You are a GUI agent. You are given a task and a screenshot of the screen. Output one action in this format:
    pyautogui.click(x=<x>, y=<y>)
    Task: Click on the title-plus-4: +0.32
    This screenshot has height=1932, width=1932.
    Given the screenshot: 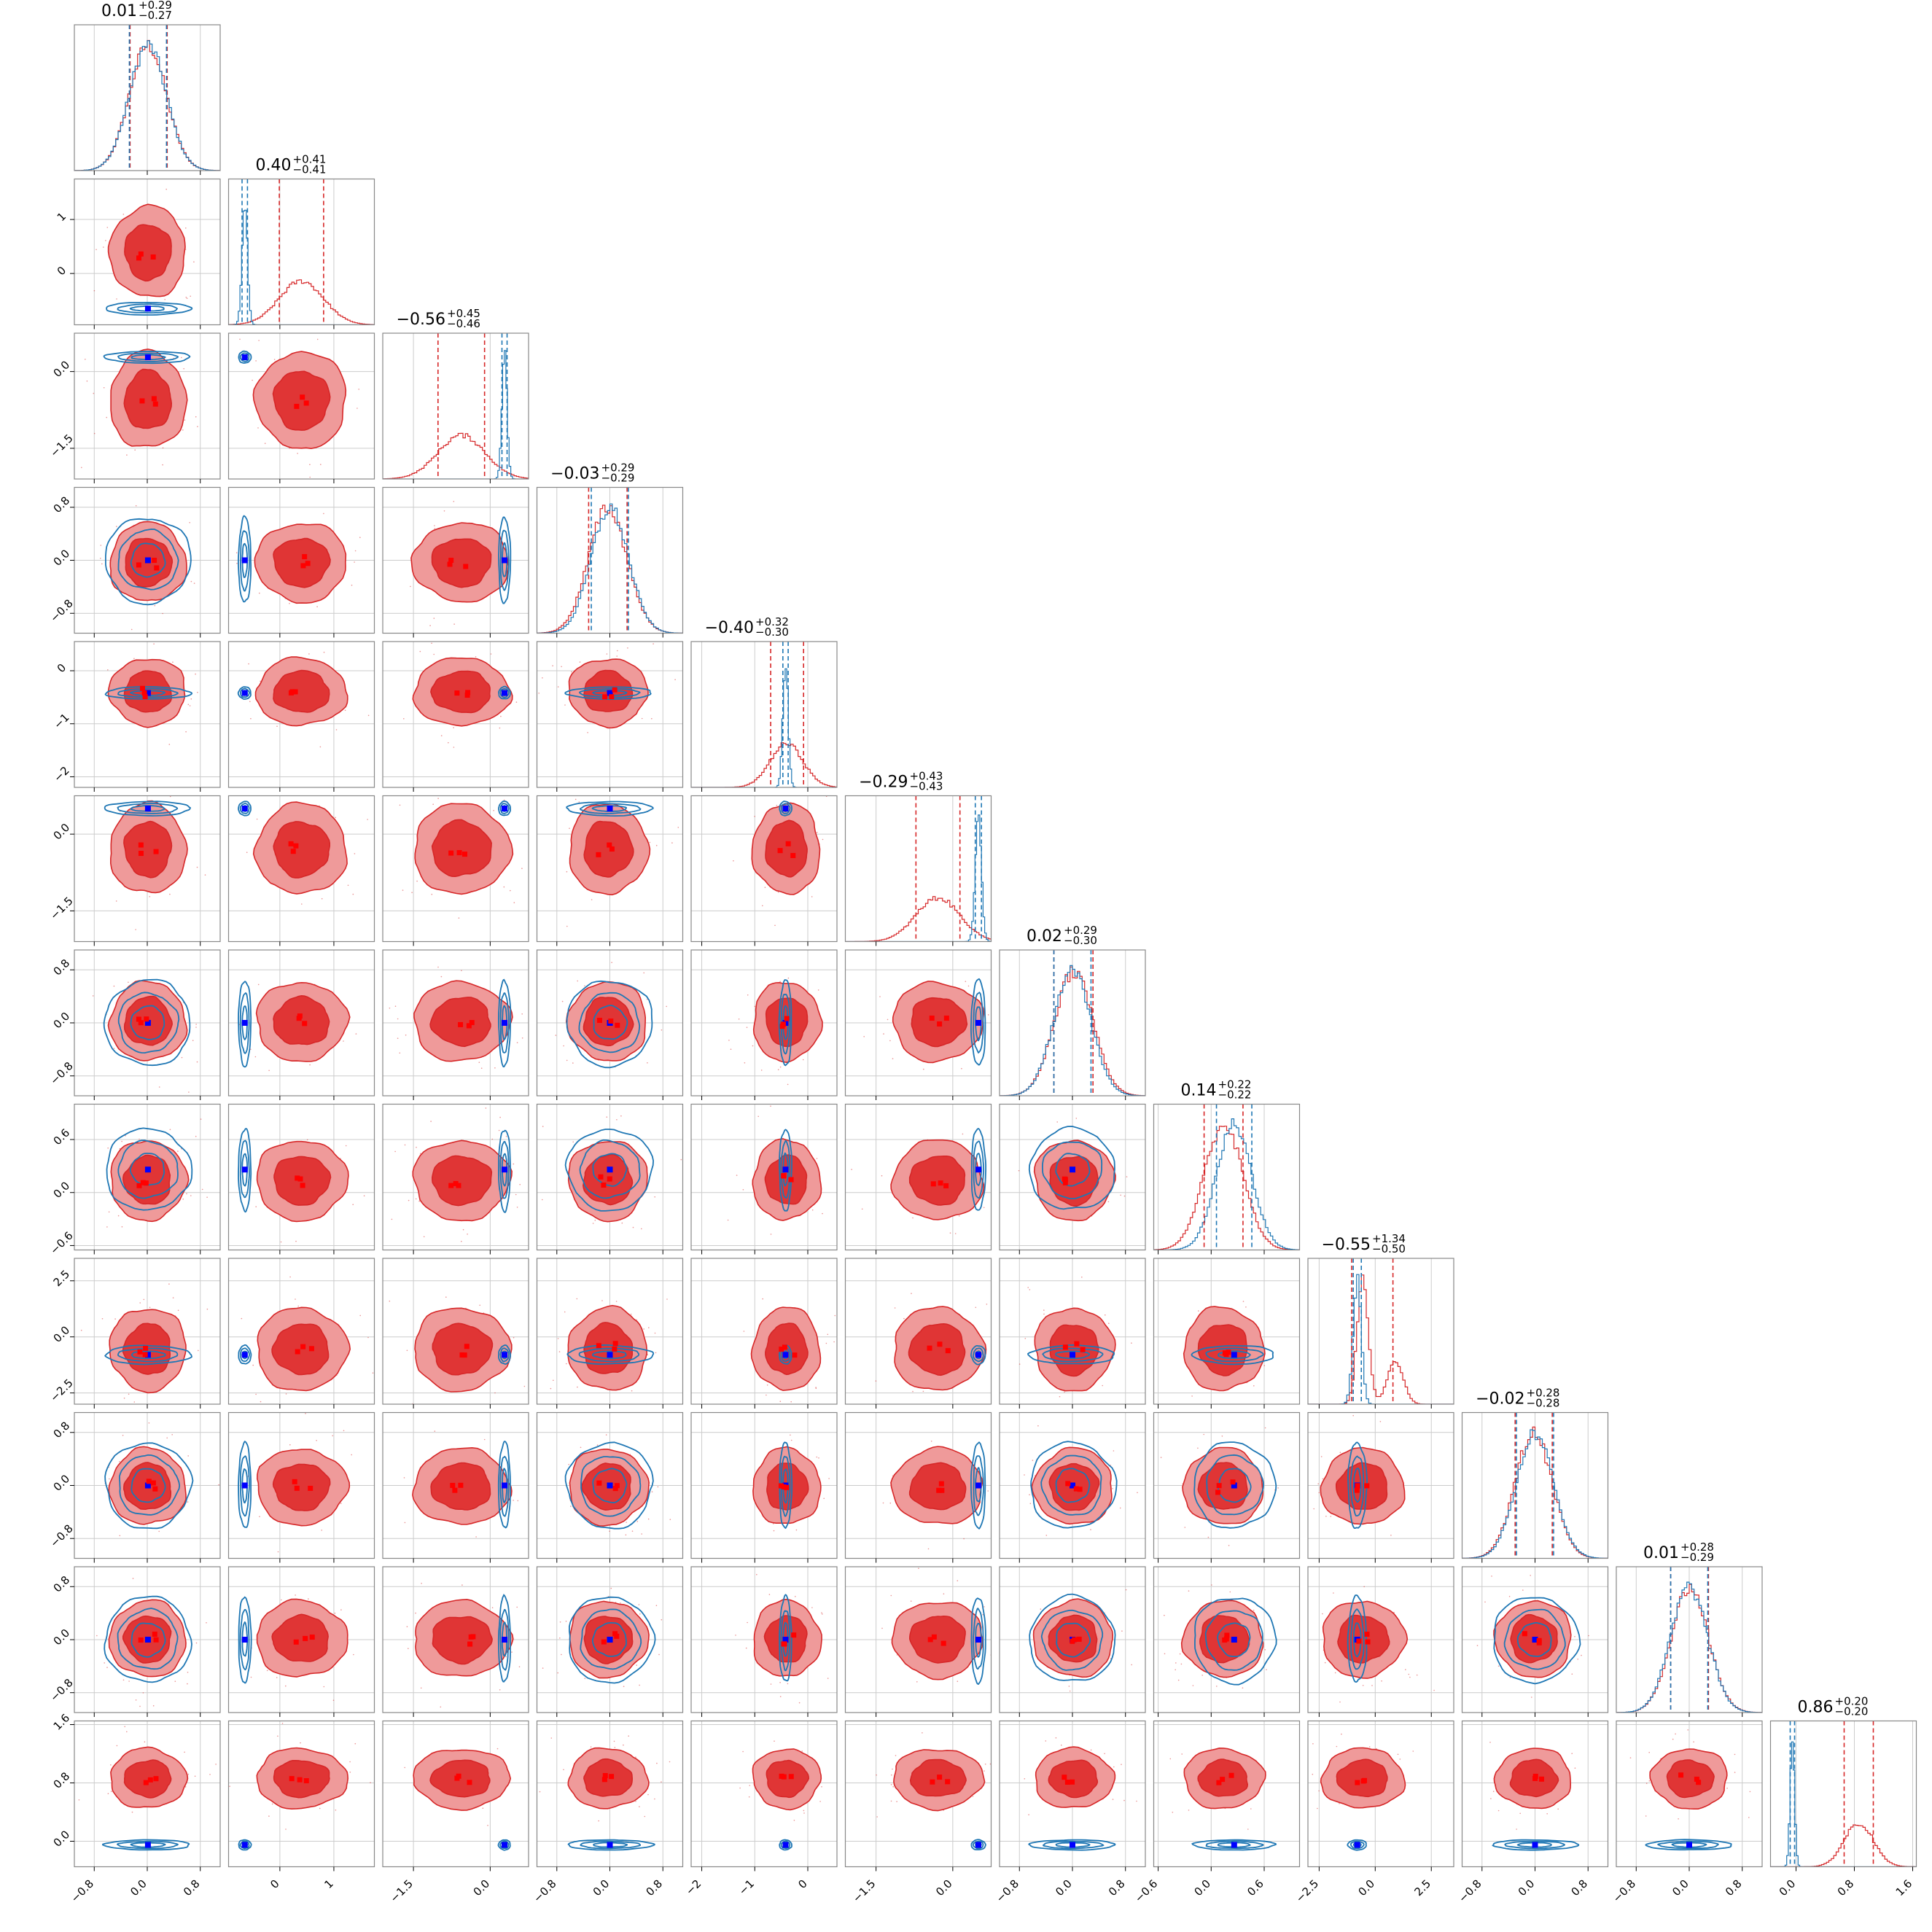 What is the action you would take?
    pyautogui.click(x=772, y=621)
    